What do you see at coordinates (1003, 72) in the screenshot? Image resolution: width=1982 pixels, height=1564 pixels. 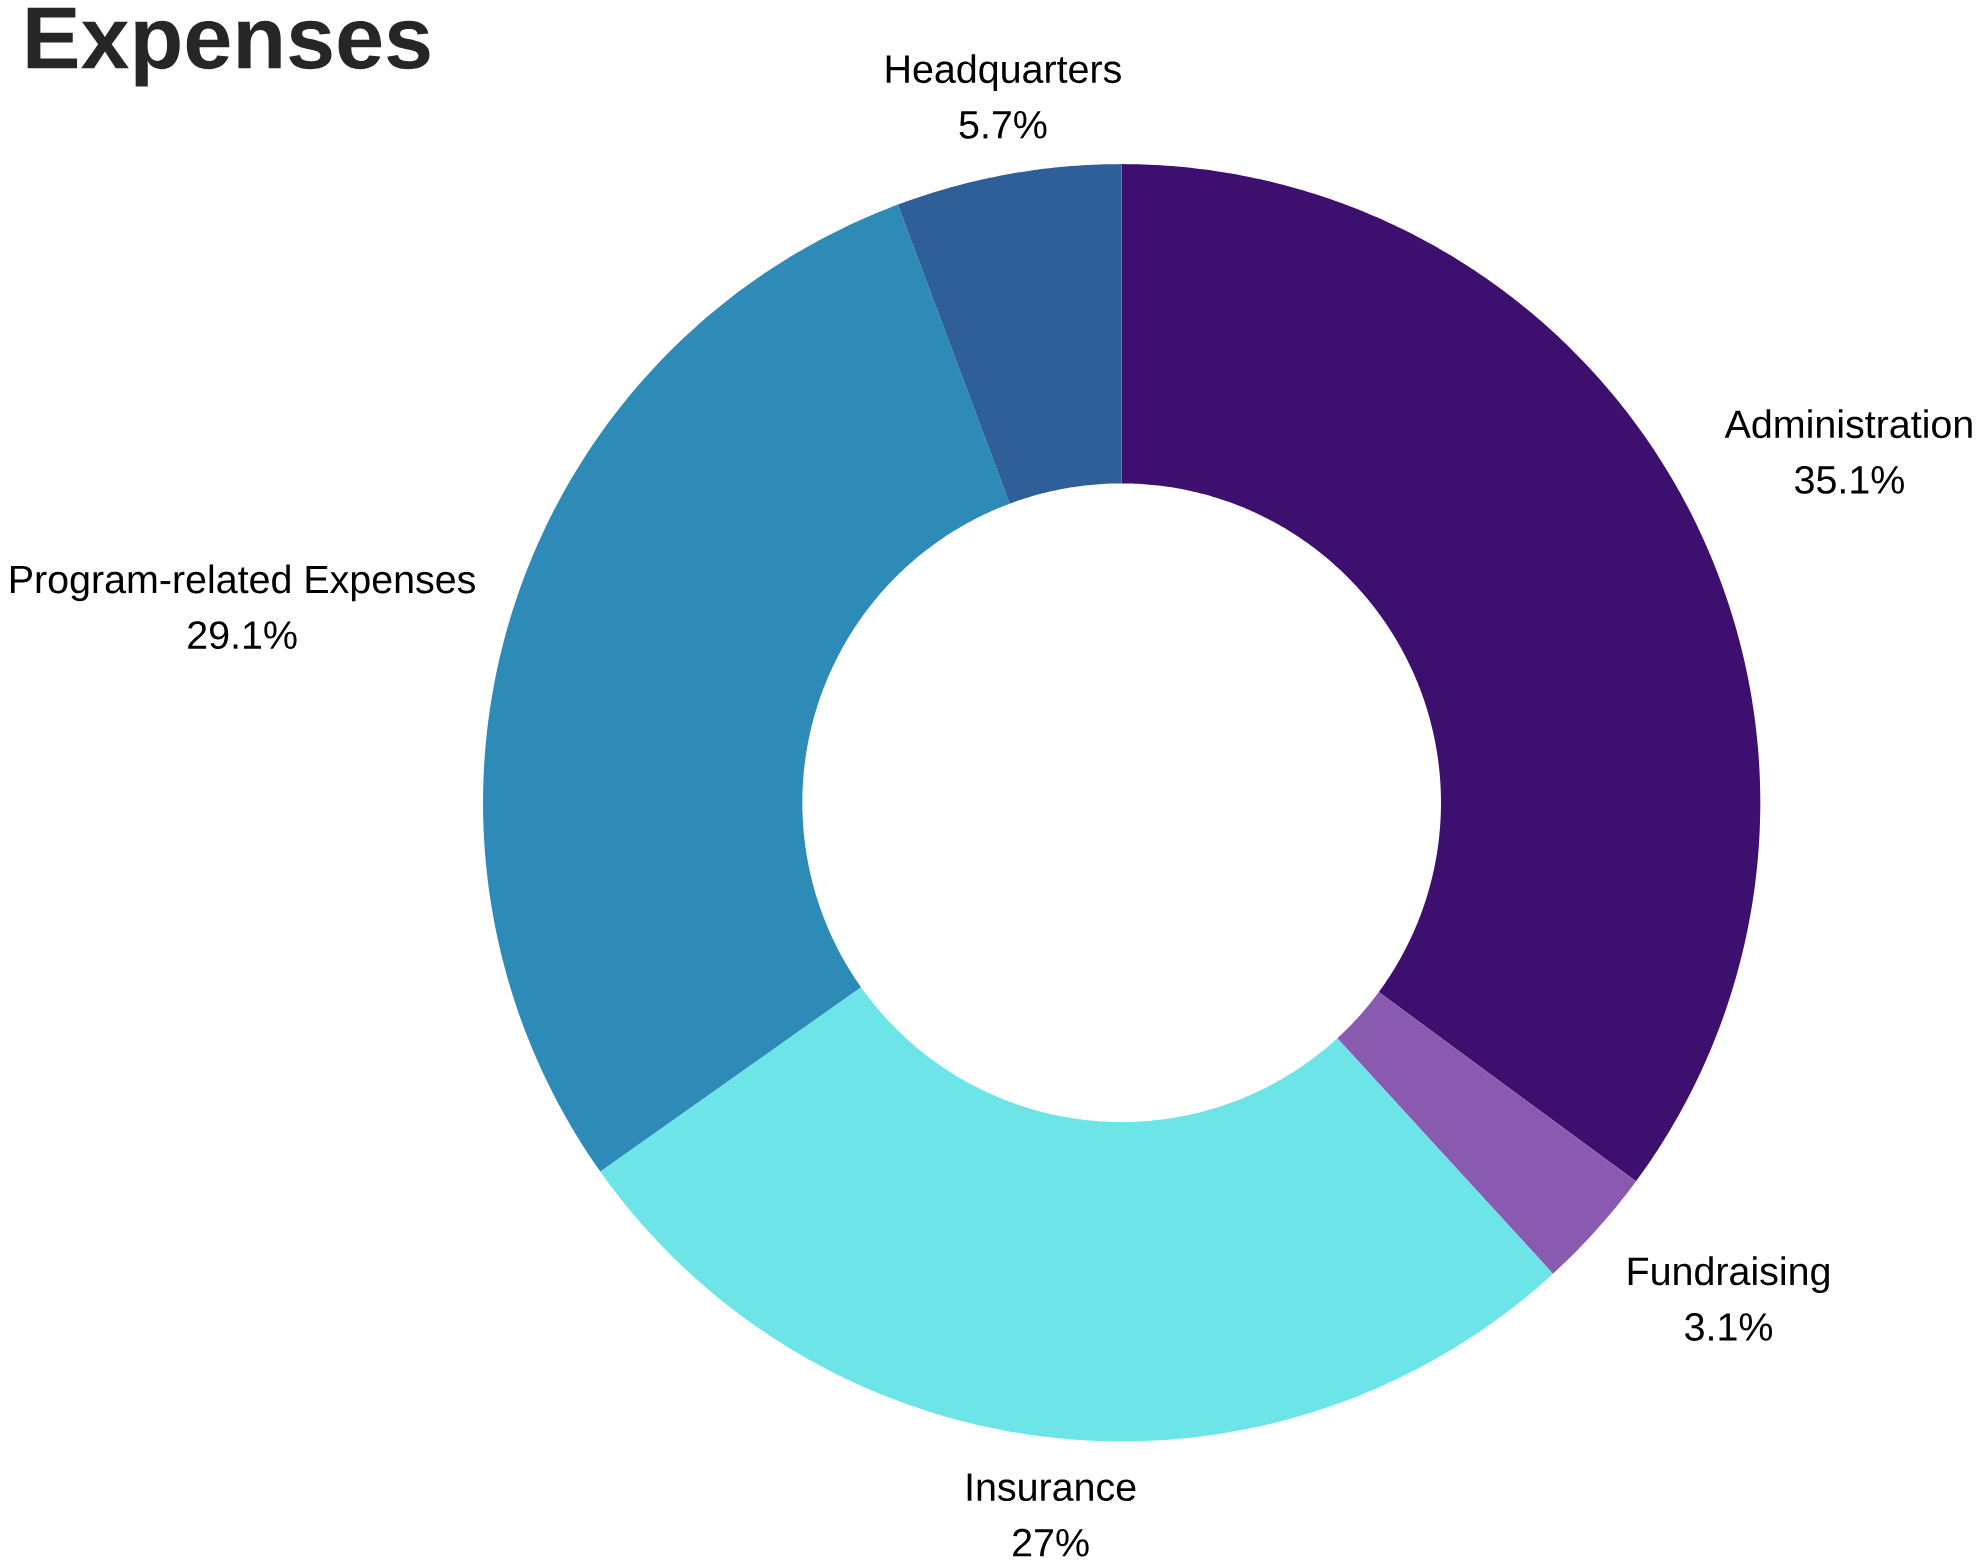 I see `slice-label: Headquarters` at bounding box center [1003, 72].